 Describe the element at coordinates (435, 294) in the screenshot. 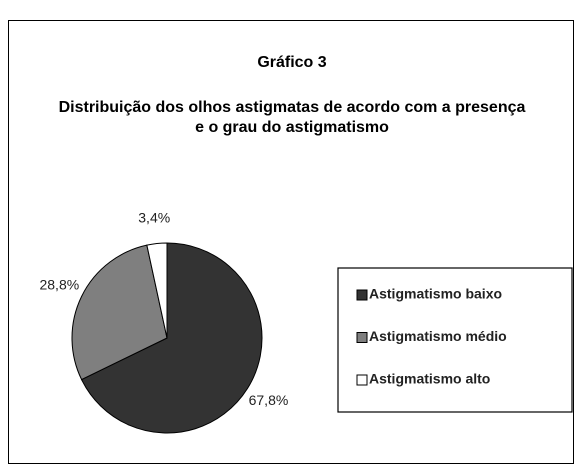

I see `legend-label: Astigmatismo baixo` at that location.